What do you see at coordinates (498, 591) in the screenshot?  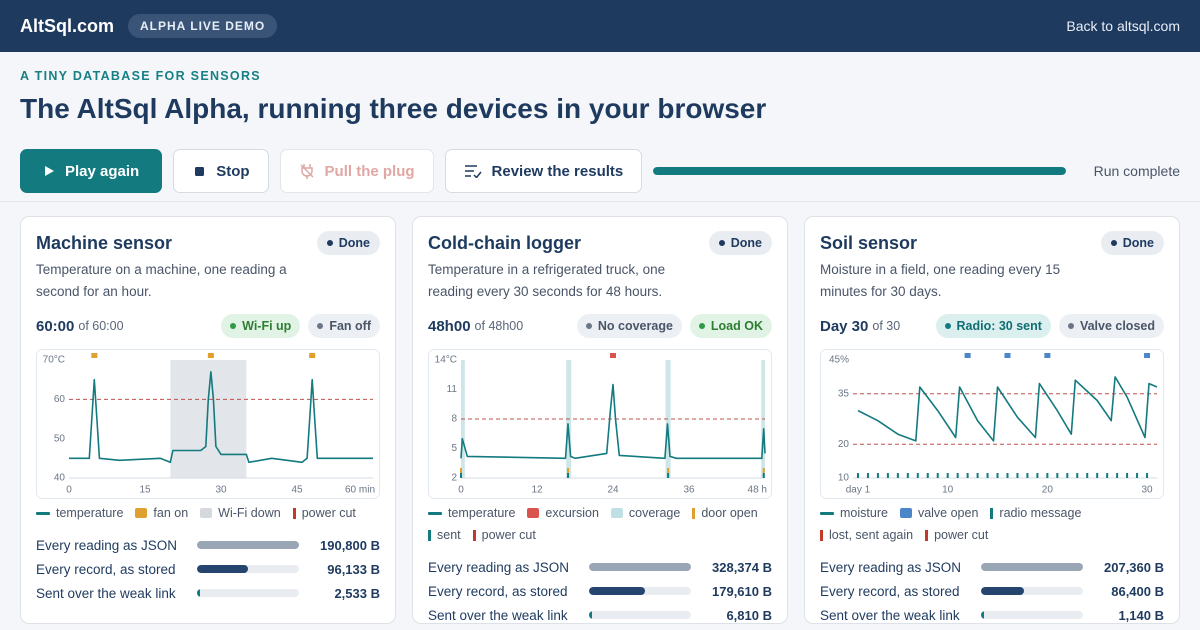 I see `stat-label: Every record, as stored` at bounding box center [498, 591].